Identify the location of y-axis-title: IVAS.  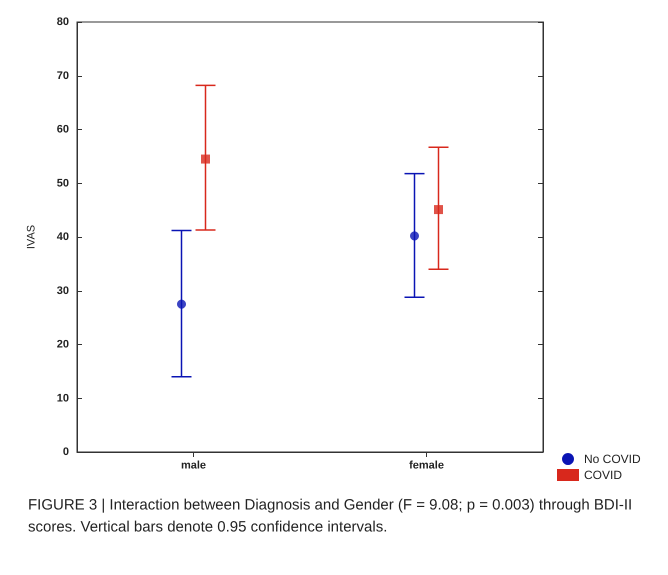
(32, 237).